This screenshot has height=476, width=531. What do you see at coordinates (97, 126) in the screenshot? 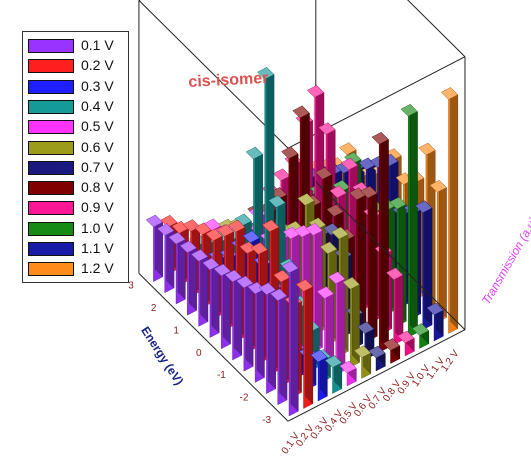
I see `legend-label: 0.5 V` at bounding box center [97, 126].